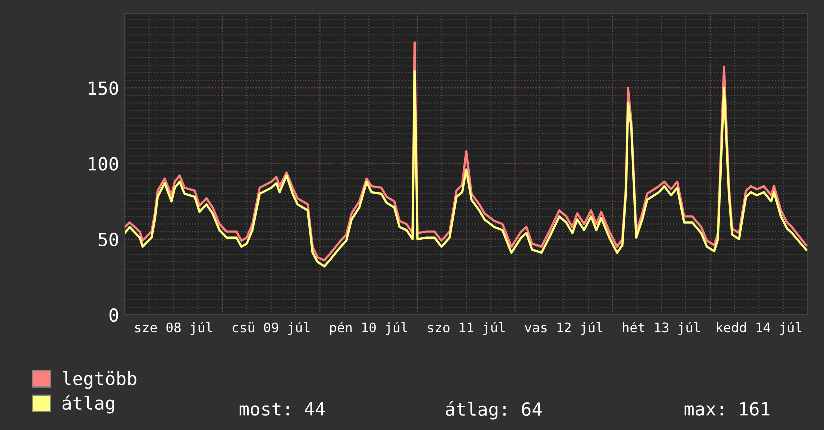 This screenshot has width=824, height=430. I want to click on x-tick-label: csü 09 júl, so click(271, 329).